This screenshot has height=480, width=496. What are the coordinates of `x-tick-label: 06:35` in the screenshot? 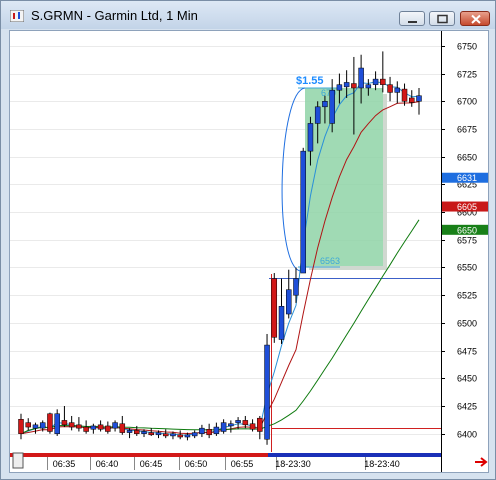 It's located at (64, 464).